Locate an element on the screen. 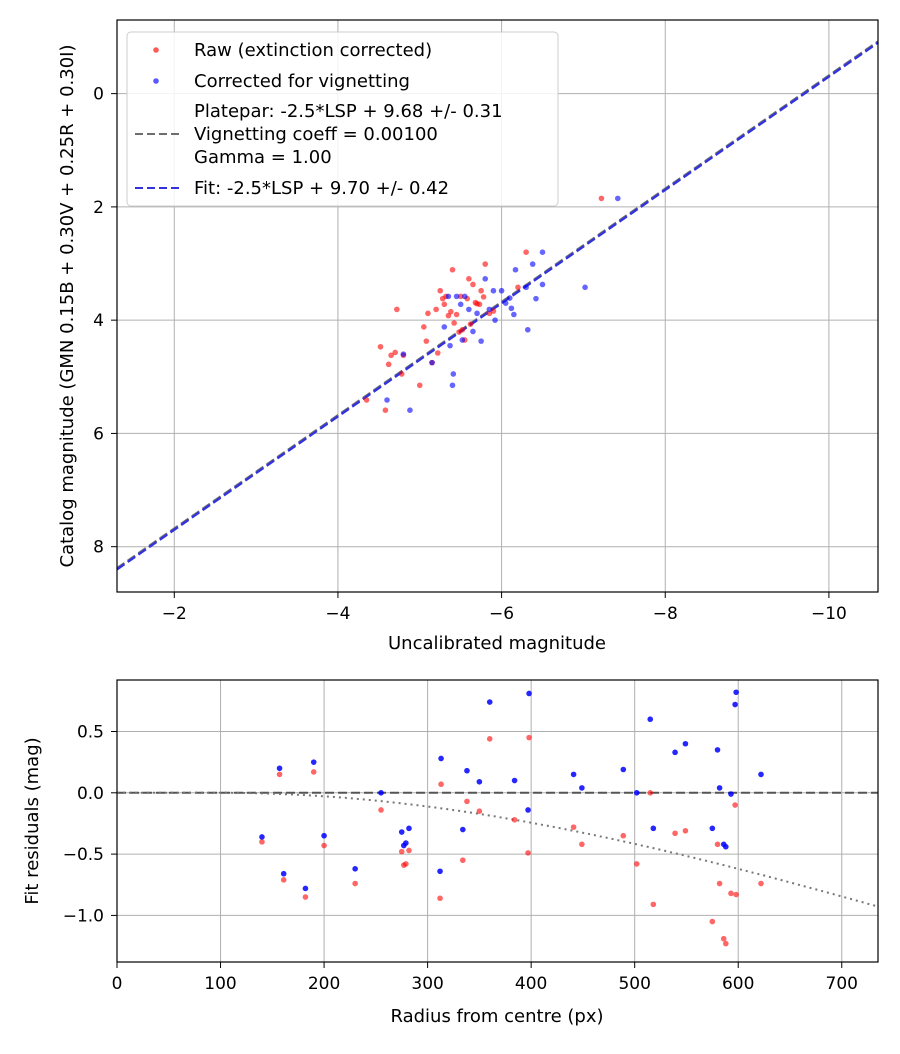  top-scatter-points is located at coordinates (492, 304).